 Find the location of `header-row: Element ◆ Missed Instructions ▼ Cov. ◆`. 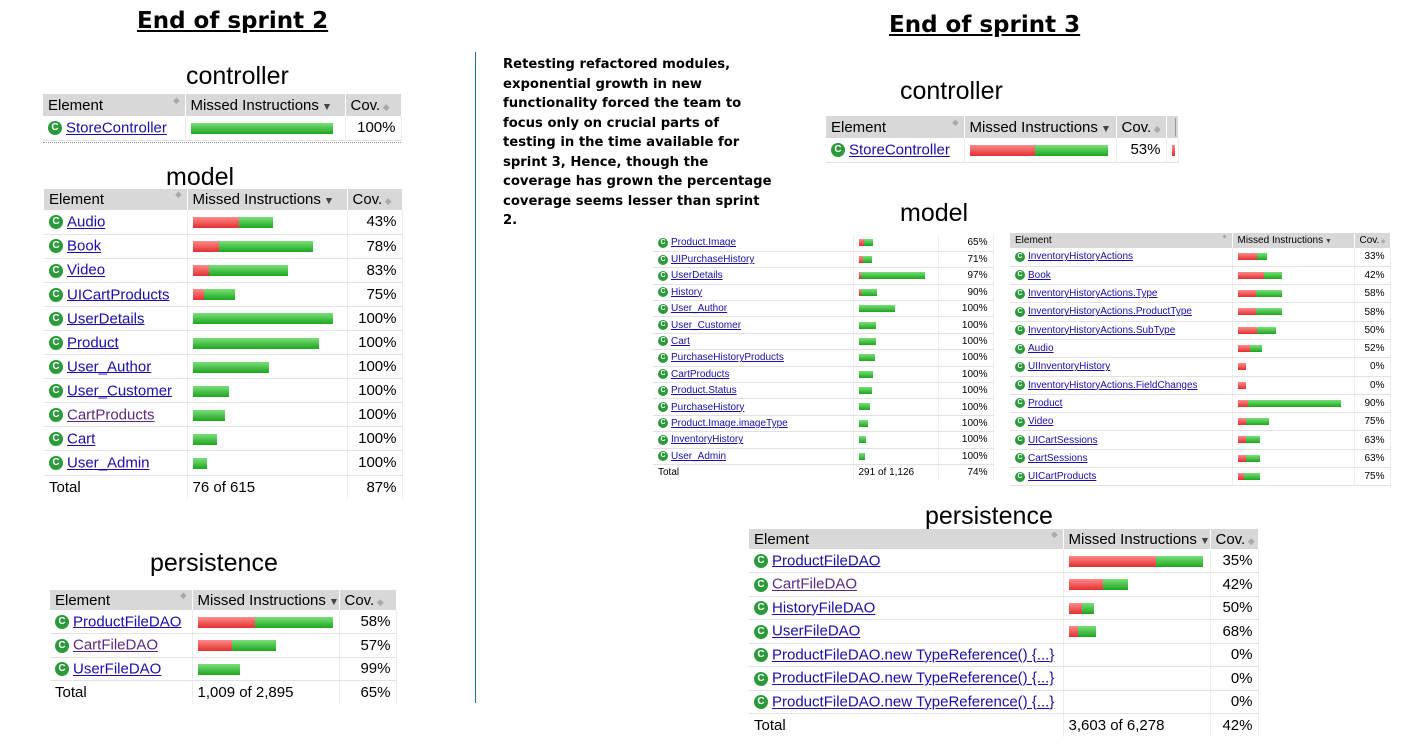

header-row: Element ◆ Missed Instructions ▼ Cov. ◆ is located at coordinates (223, 600).